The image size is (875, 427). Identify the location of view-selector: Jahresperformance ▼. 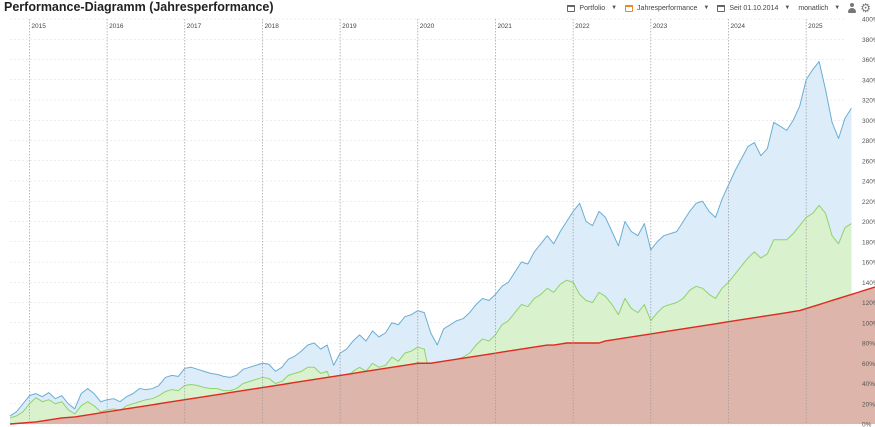
(667, 8).